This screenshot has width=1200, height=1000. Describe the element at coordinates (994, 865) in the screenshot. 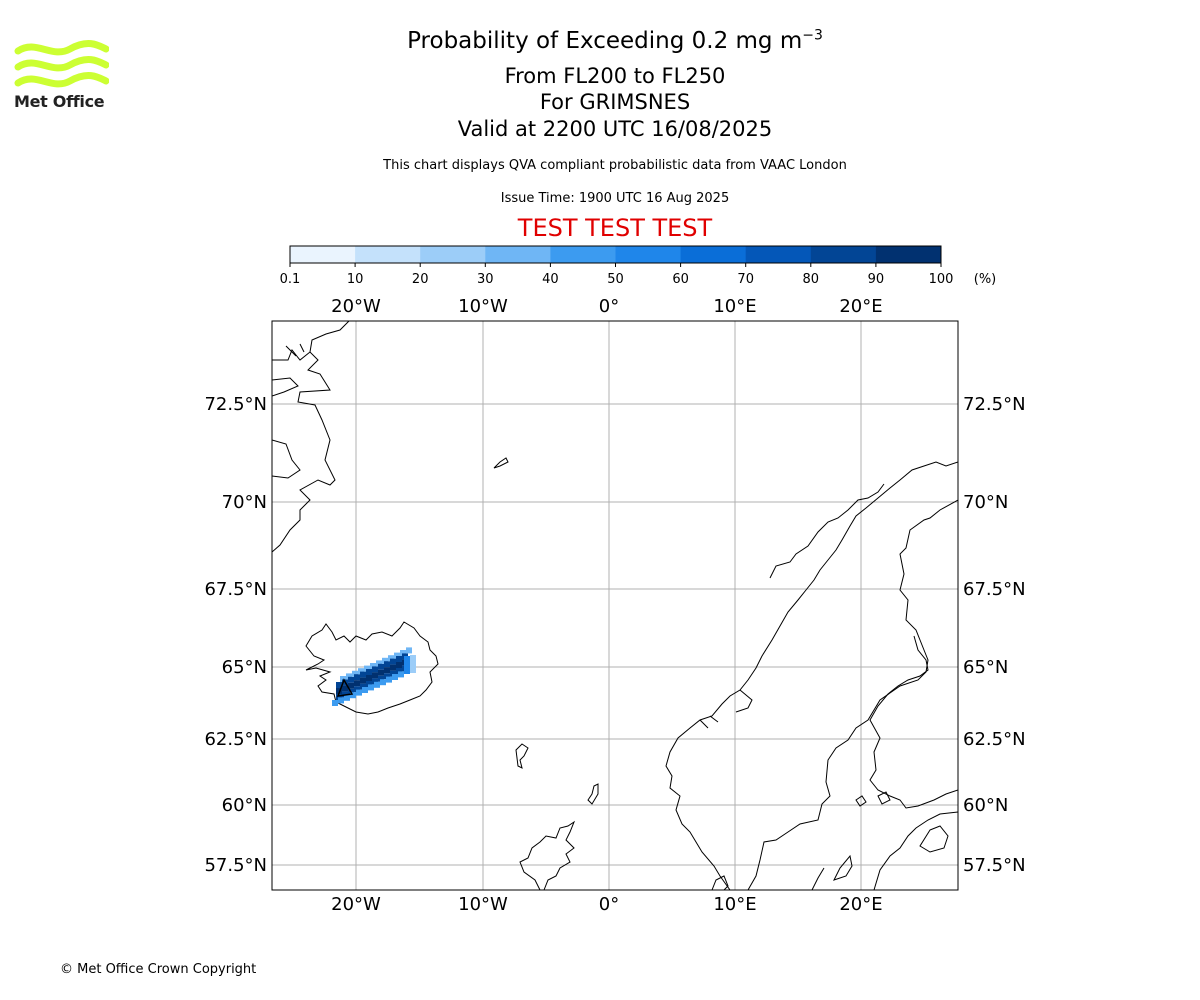

I see `lat-label-right: 57.5°N` at that location.